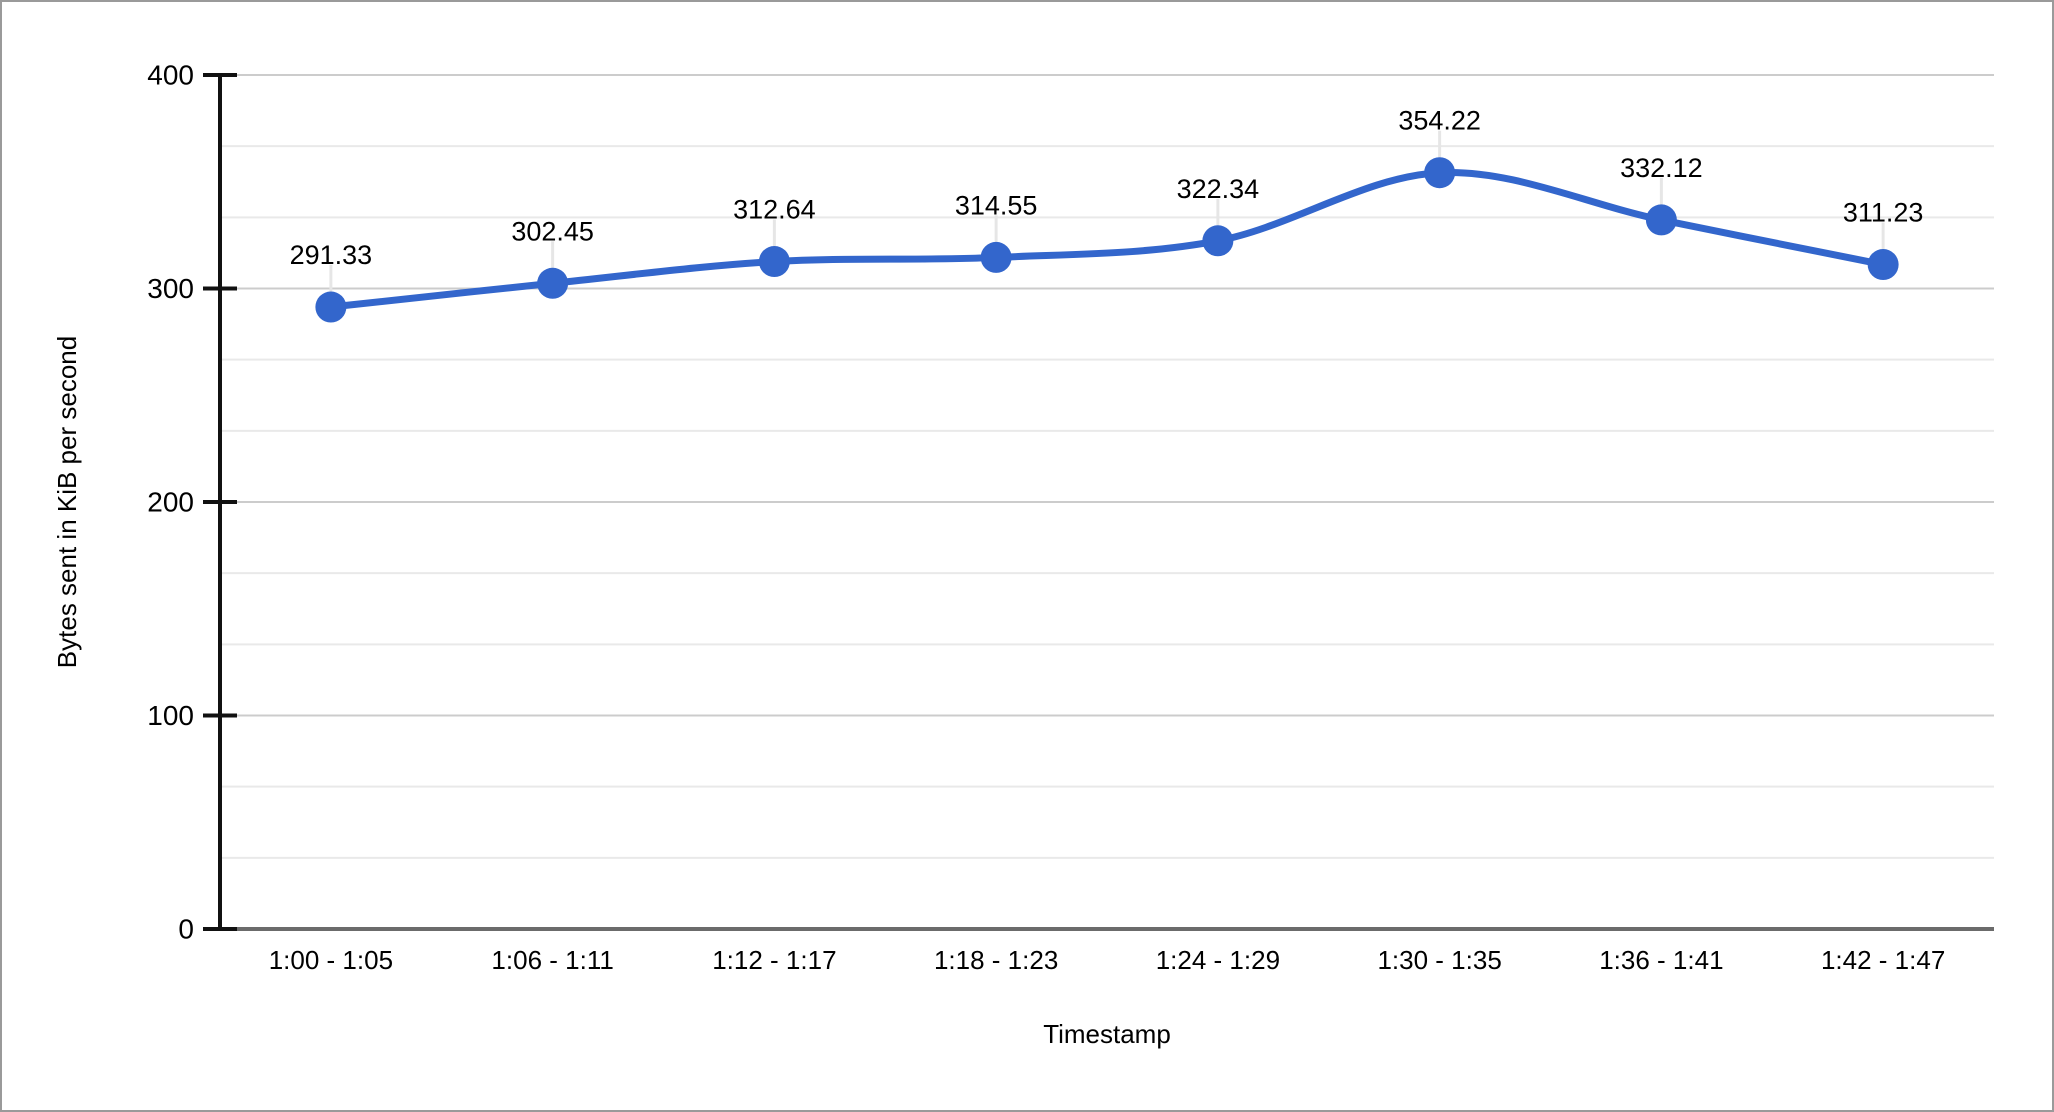 This screenshot has height=1112, width=2054. Describe the element at coordinates (552, 960) in the screenshot. I see `x-tick-label: 1:06 - 1:11` at that location.